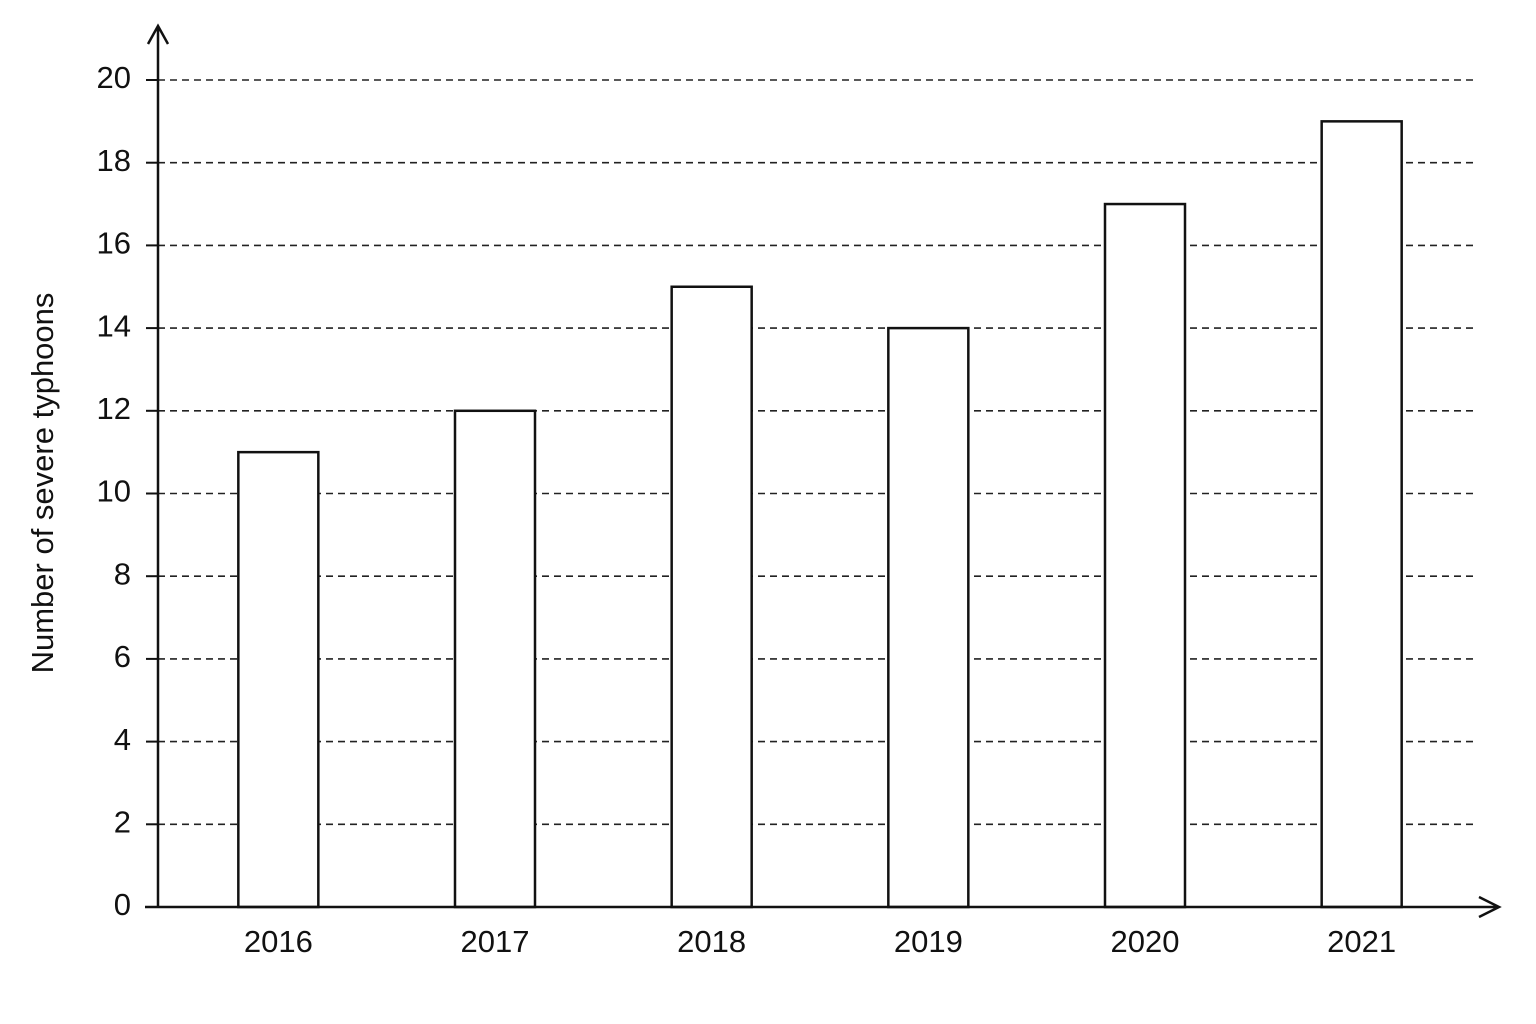  I want to click on y-tick-label: 16, so click(114, 243).